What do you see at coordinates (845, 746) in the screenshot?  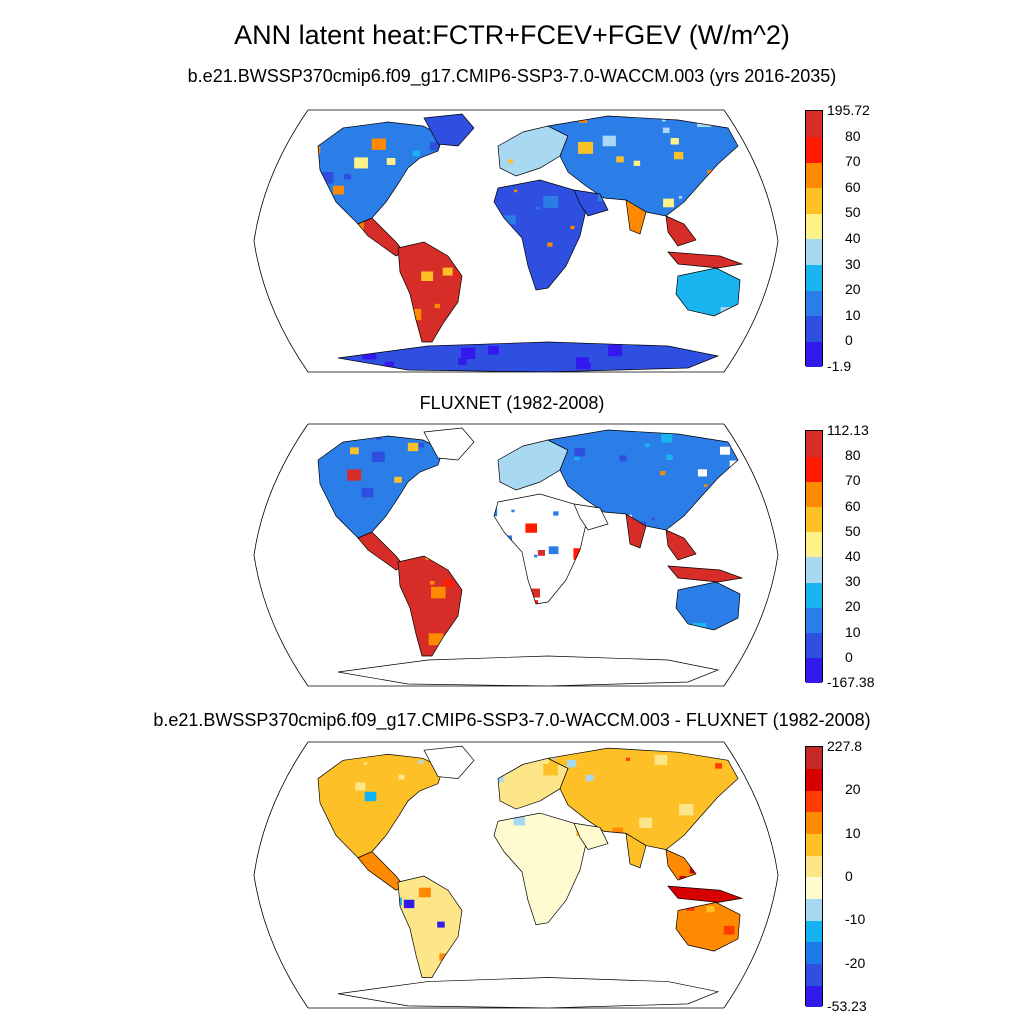 I see `colorbar-tick-label: 227.8` at bounding box center [845, 746].